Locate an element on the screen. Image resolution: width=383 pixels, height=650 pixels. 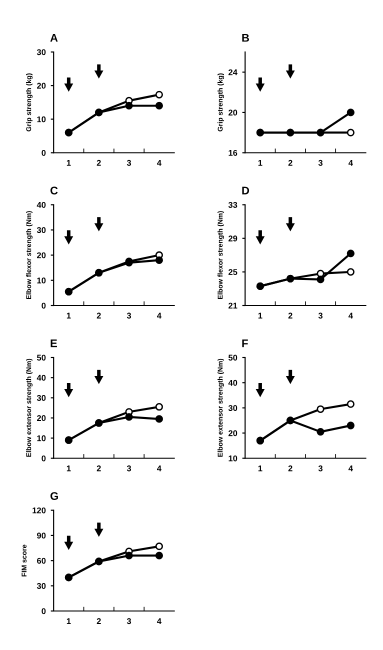
y-tick-label: 21 is located at coordinates (233, 305).